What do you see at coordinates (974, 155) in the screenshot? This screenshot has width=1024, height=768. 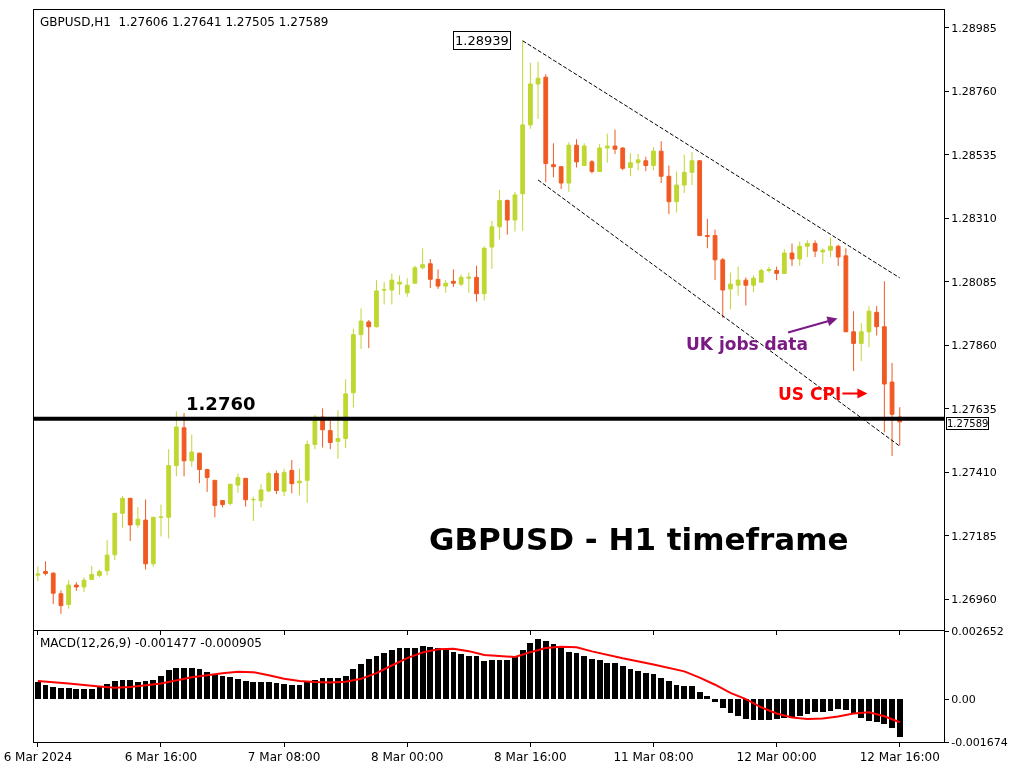 I see `y-tick-label: 1.28535` at bounding box center [974, 155].